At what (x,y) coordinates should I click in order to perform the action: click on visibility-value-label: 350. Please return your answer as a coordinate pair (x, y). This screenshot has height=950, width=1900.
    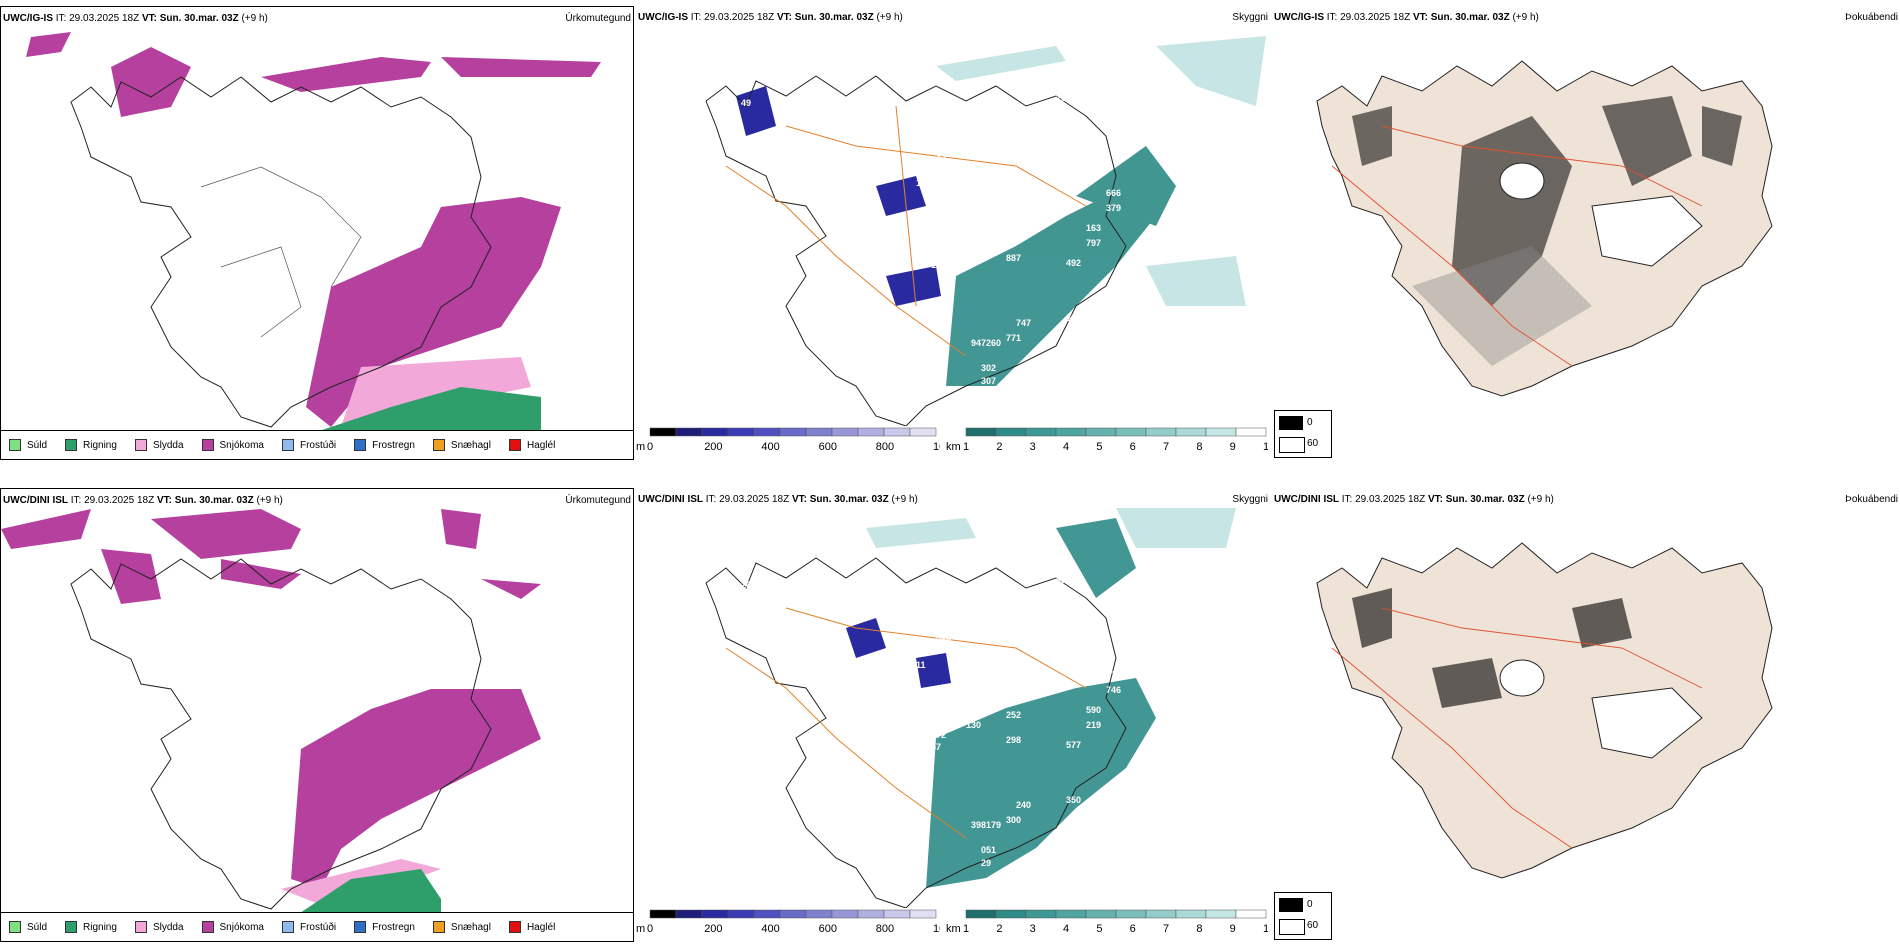
    Looking at the image, I should click on (1073, 800).